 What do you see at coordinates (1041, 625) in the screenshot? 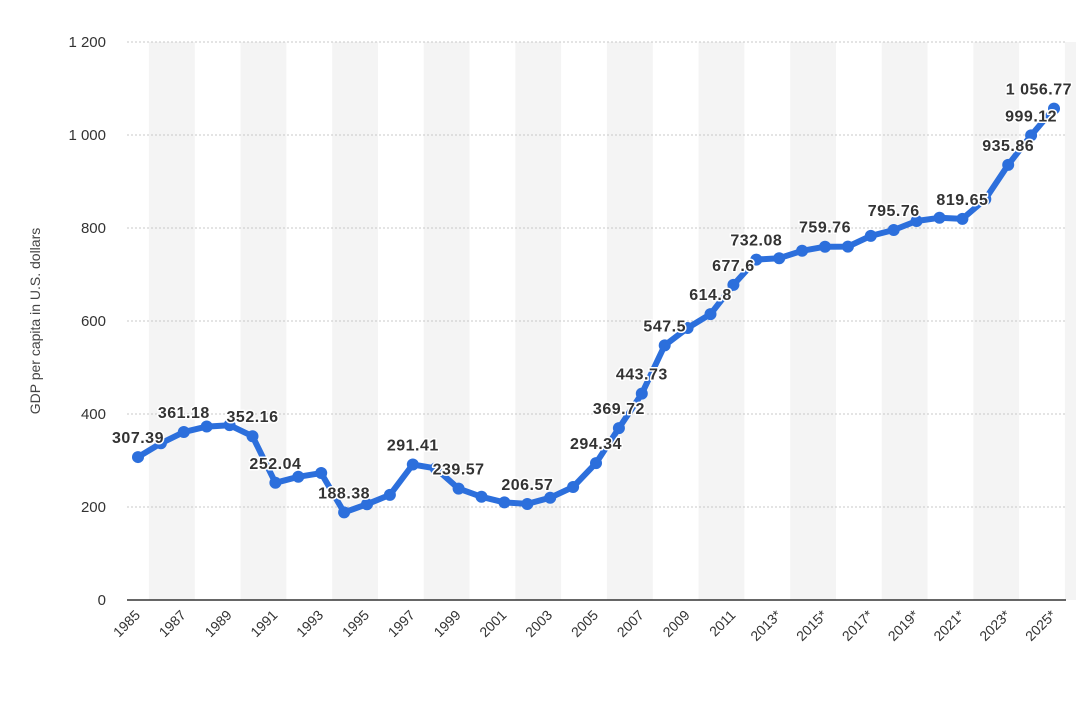
I see `x-tick-label: 2025*` at bounding box center [1041, 625].